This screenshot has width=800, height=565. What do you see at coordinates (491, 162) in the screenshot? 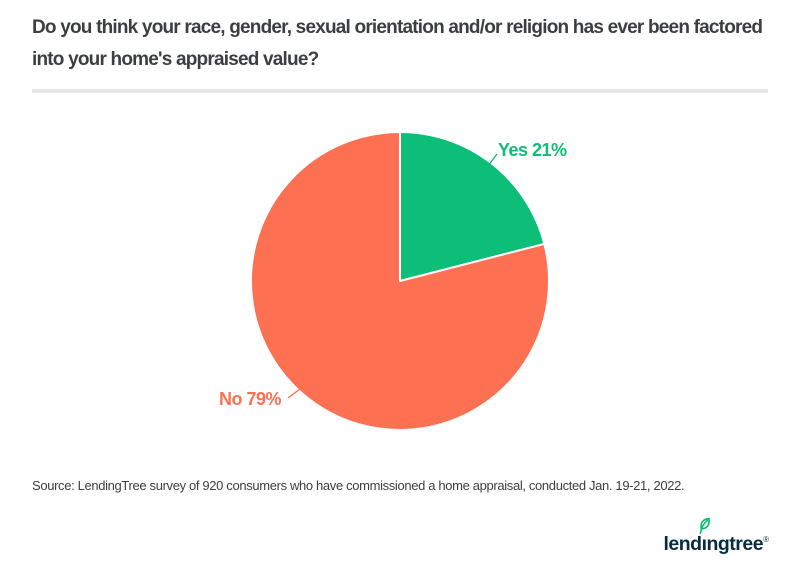
I see `yes-callout-line` at bounding box center [491, 162].